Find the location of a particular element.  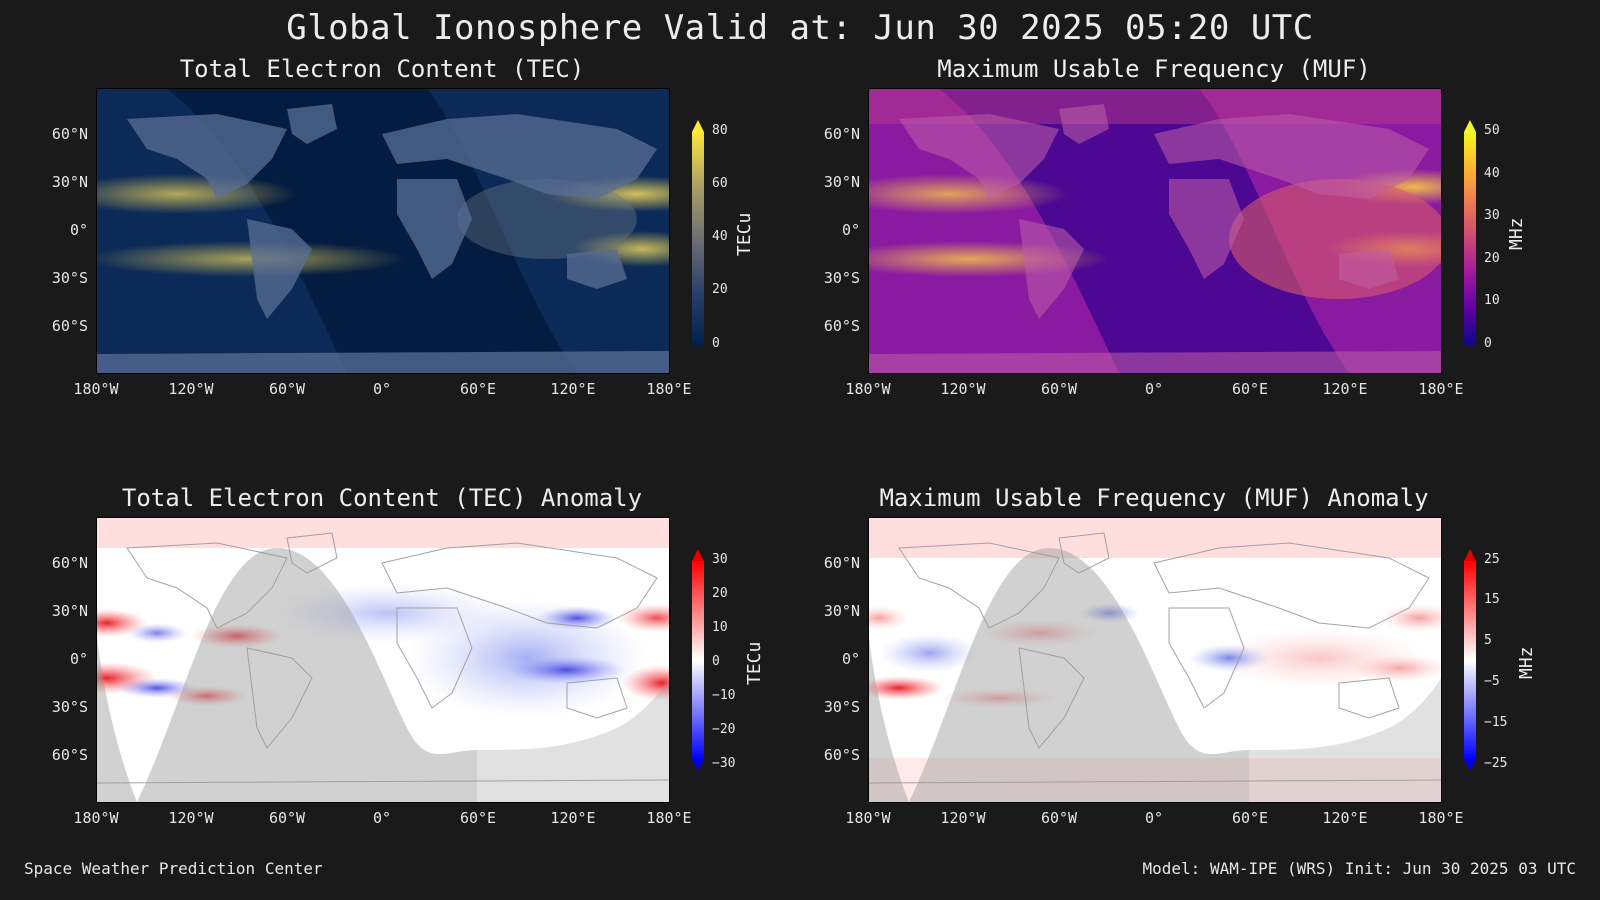

cbar-tick: 50 is located at coordinates (1492, 130).